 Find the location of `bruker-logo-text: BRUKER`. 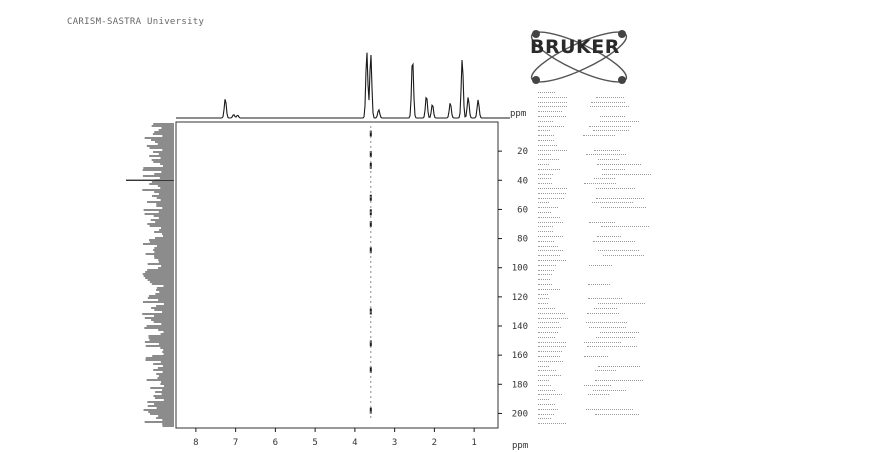

bruker-logo-text: BRUKER is located at coordinates (575, 47).